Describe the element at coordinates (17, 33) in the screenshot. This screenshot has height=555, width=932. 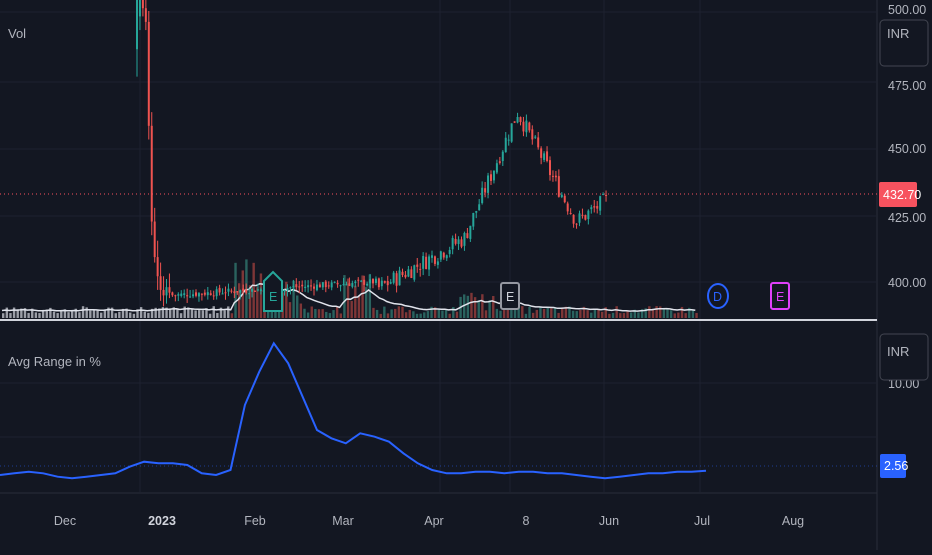
I see `volume-label: Vol` at that location.